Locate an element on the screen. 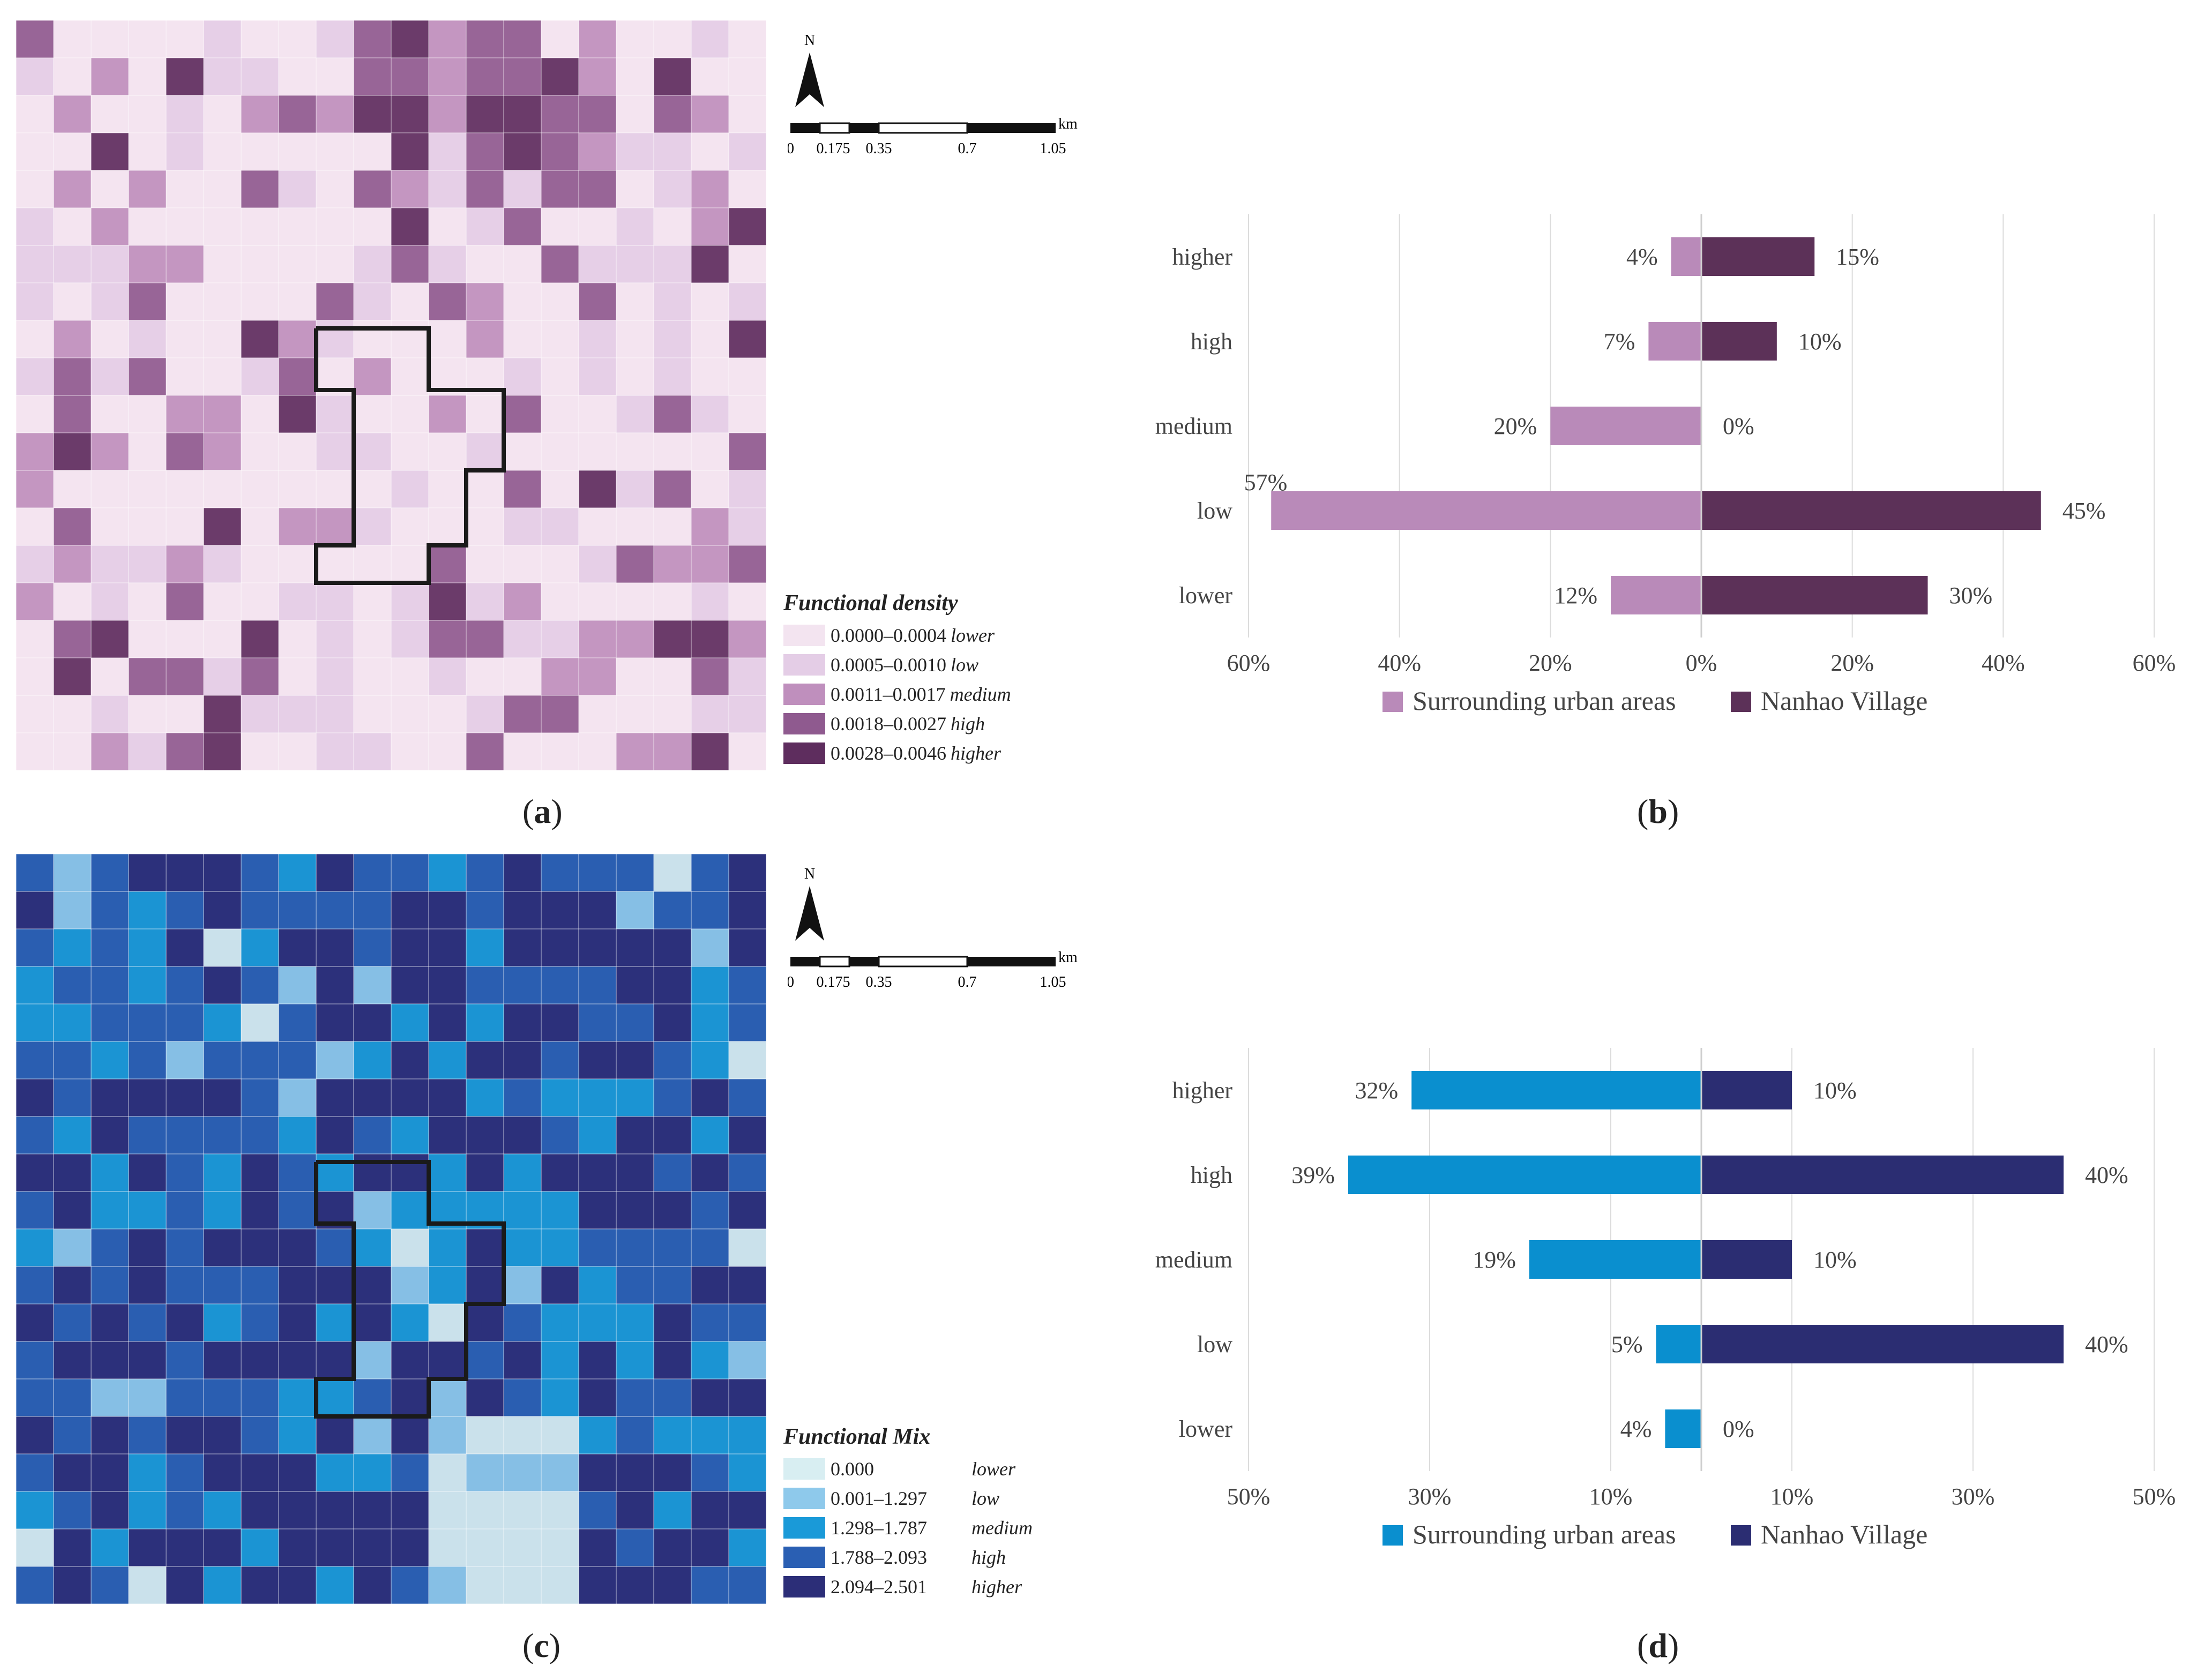 This screenshot has width=2197, height=1680. x-tick-label: 40% is located at coordinates (2003, 663).